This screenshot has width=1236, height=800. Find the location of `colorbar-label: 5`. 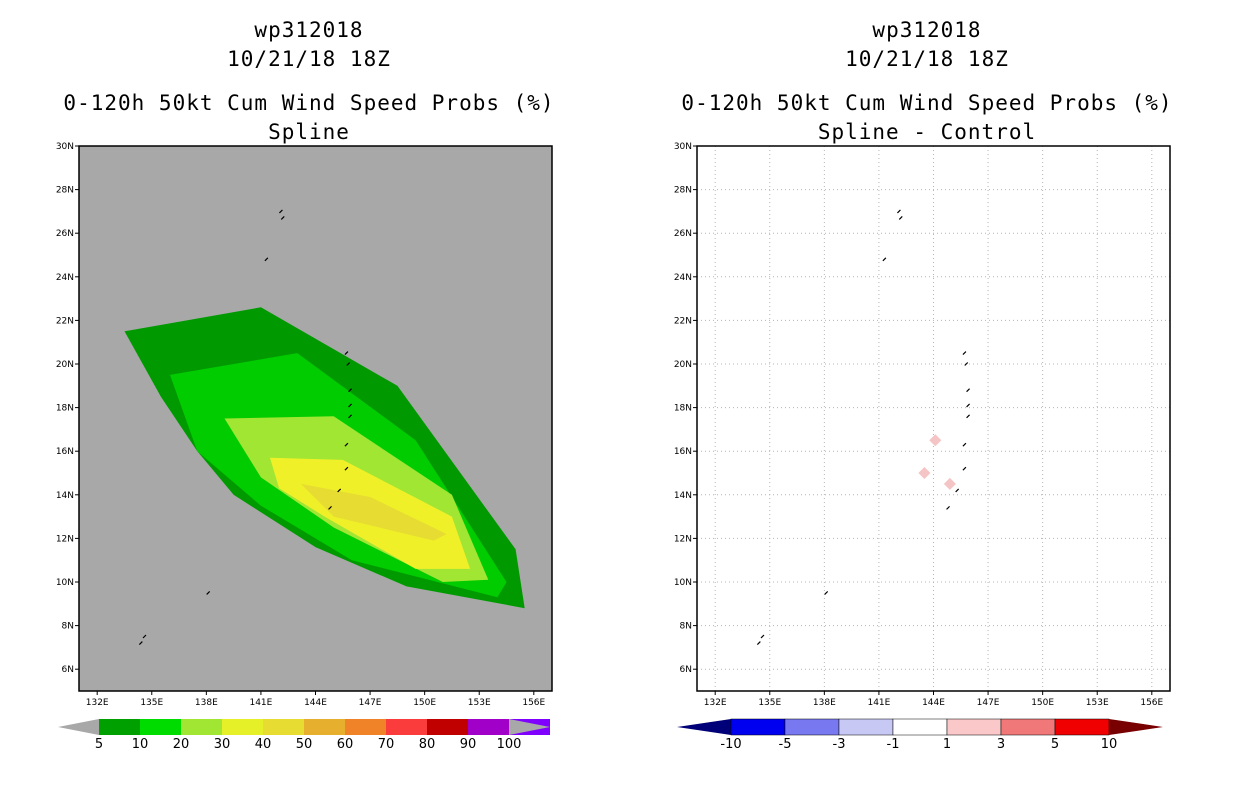

colorbar-label: 5 is located at coordinates (99, 744).